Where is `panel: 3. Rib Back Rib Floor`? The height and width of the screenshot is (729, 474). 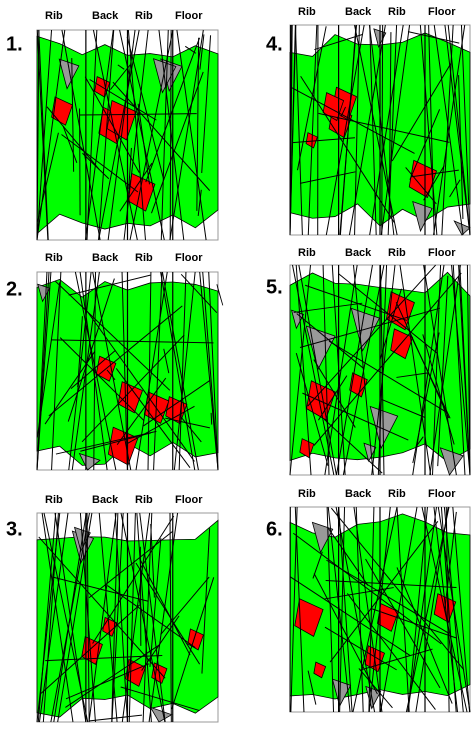
panel: 3. Rib Back Rib Floor is located at coordinates (112, 608).